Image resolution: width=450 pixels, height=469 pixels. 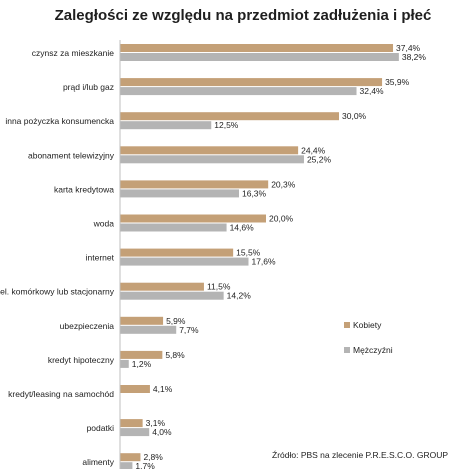 I want to click on legend-label: Mężczyźni, so click(x=373, y=350).